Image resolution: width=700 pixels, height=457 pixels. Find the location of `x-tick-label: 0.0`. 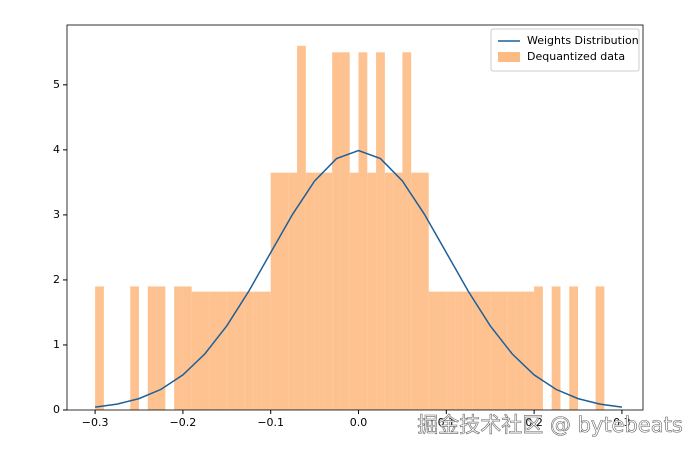

x-tick-label: 0.0 is located at coordinates (359, 422).